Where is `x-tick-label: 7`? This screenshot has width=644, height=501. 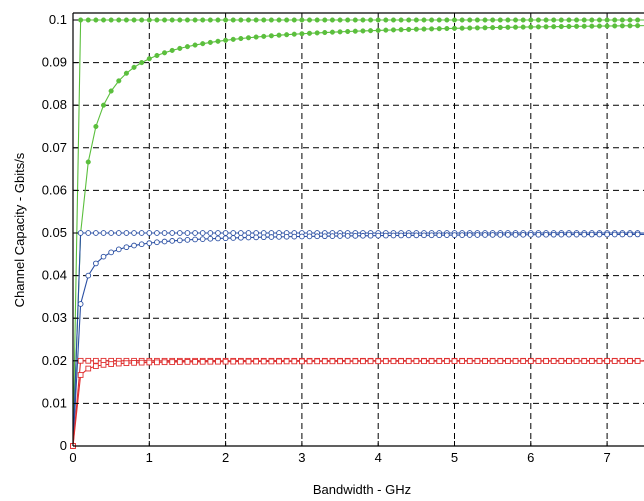 x-tick-label: 7 is located at coordinates (606, 457).